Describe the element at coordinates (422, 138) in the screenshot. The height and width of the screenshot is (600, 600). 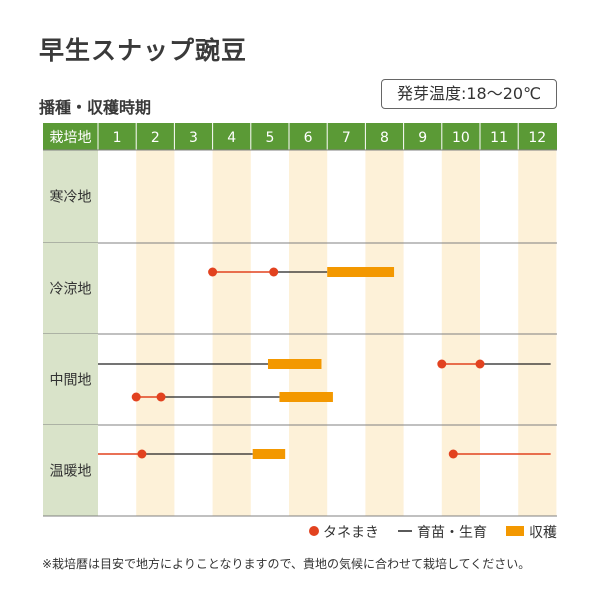
I see `month-label: 9` at that location.